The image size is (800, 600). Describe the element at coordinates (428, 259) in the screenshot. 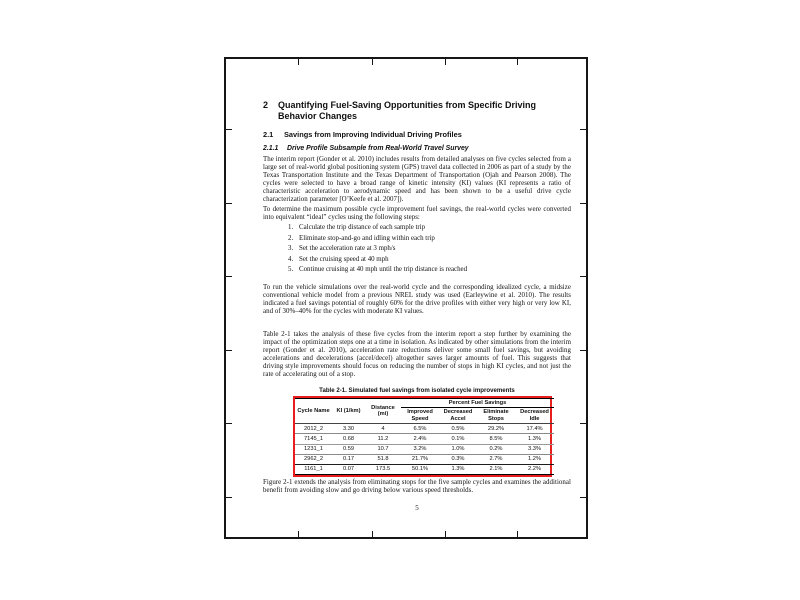

I see `list-item: 4. Set the cruising speed at 40 mph` at that location.